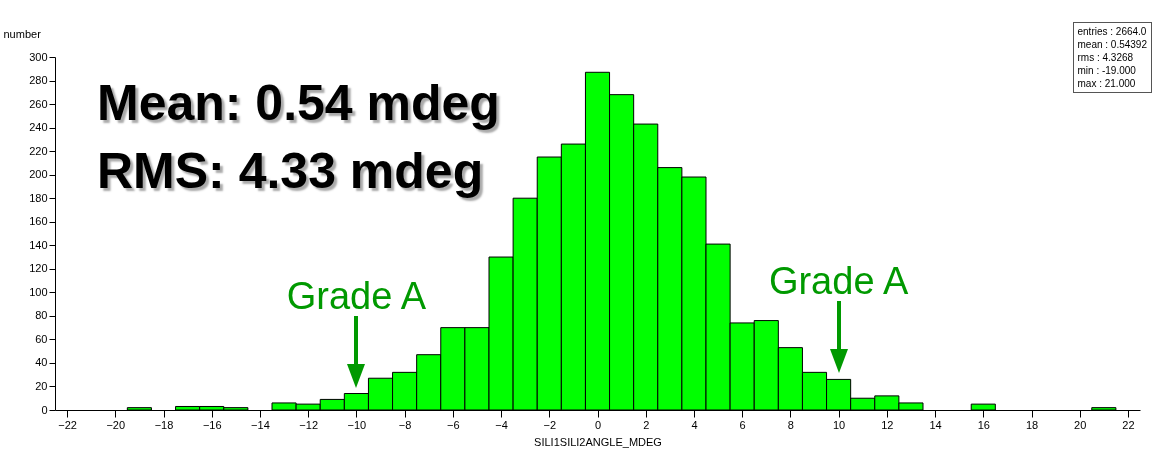 The image size is (1156, 469). What do you see at coordinates (38, 174) in the screenshot?
I see `y-tick-label: 200` at bounding box center [38, 174].